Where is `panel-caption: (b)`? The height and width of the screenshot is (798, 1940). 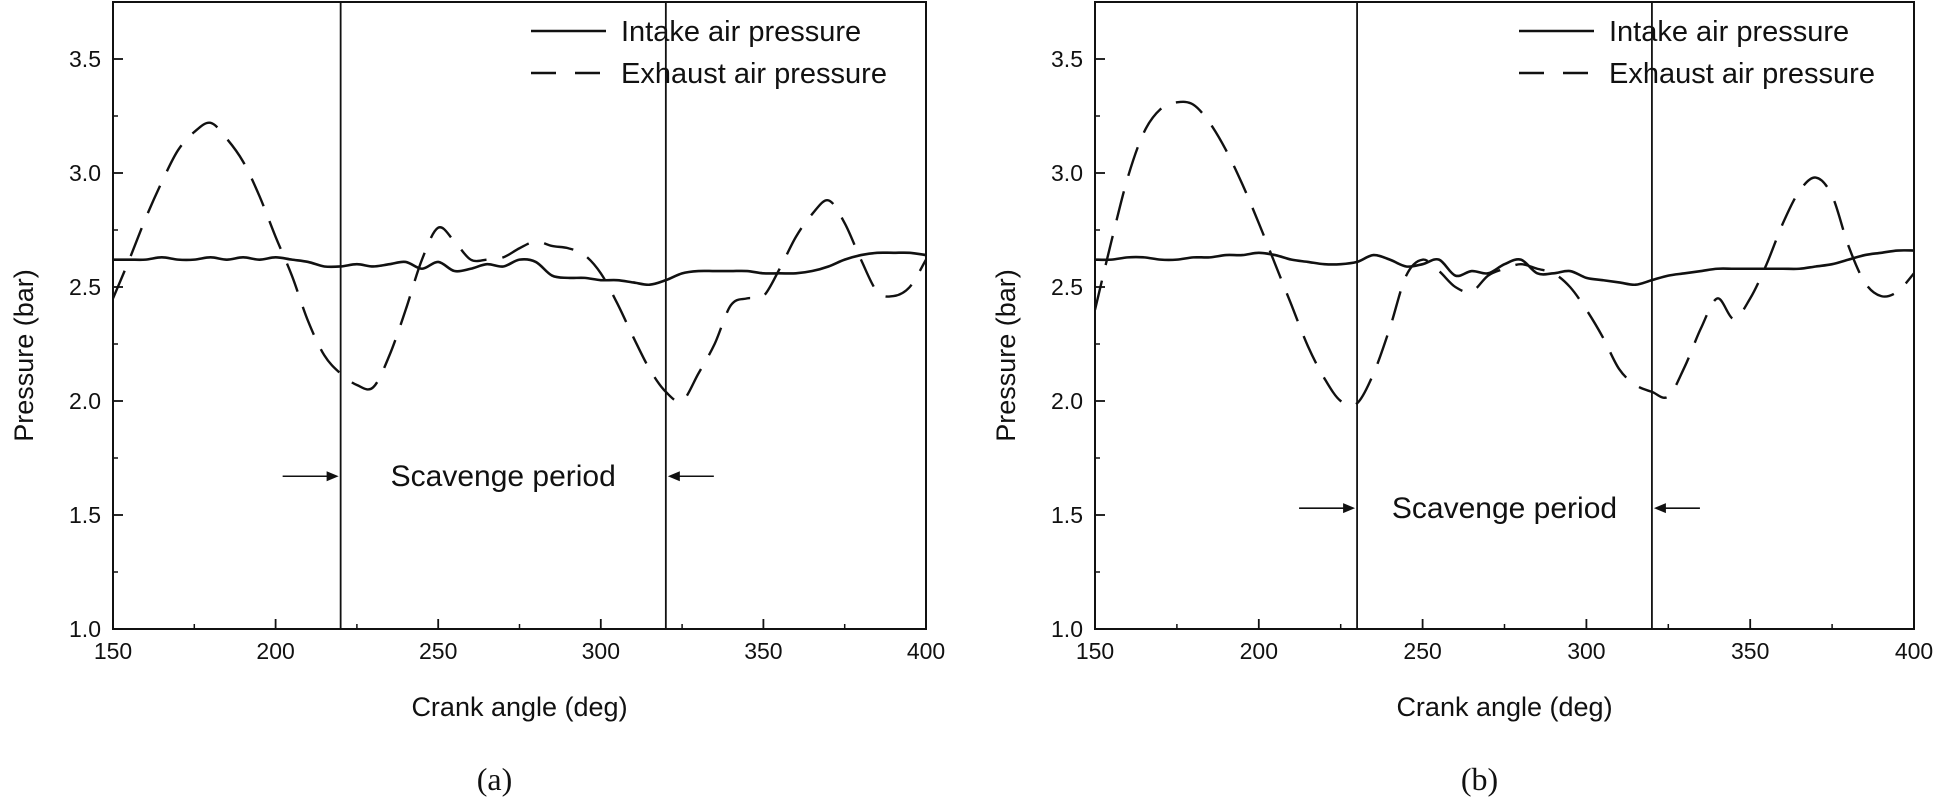
panel-caption: (b) is located at coordinates (1479, 779).